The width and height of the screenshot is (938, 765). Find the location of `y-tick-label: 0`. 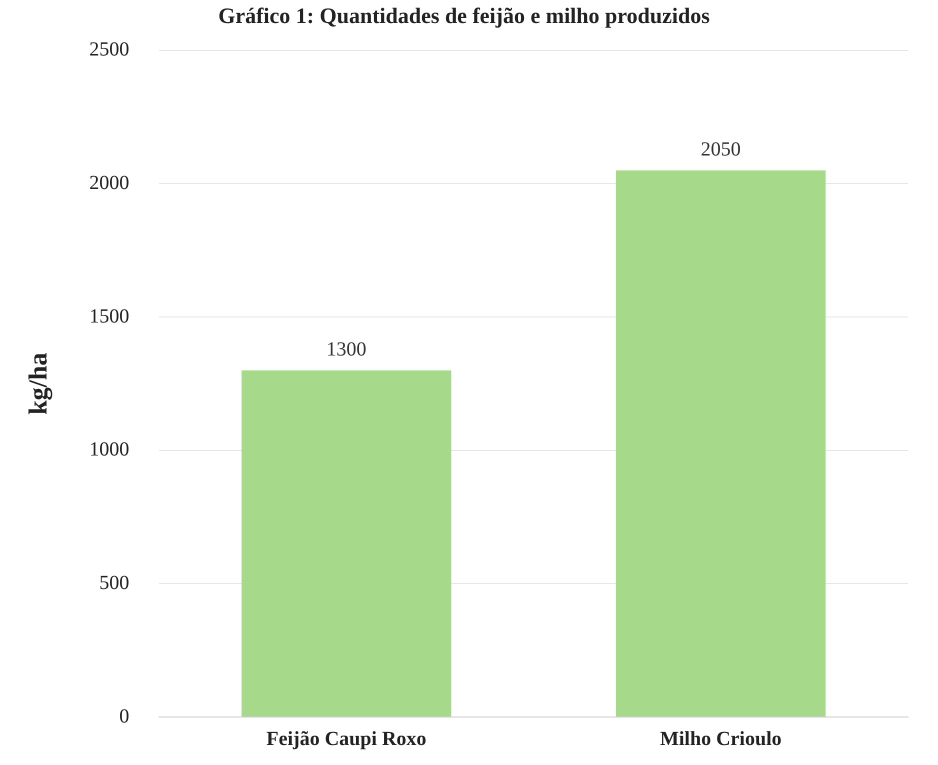

y-tick-label: 0 is located at coordinates (124, 716).